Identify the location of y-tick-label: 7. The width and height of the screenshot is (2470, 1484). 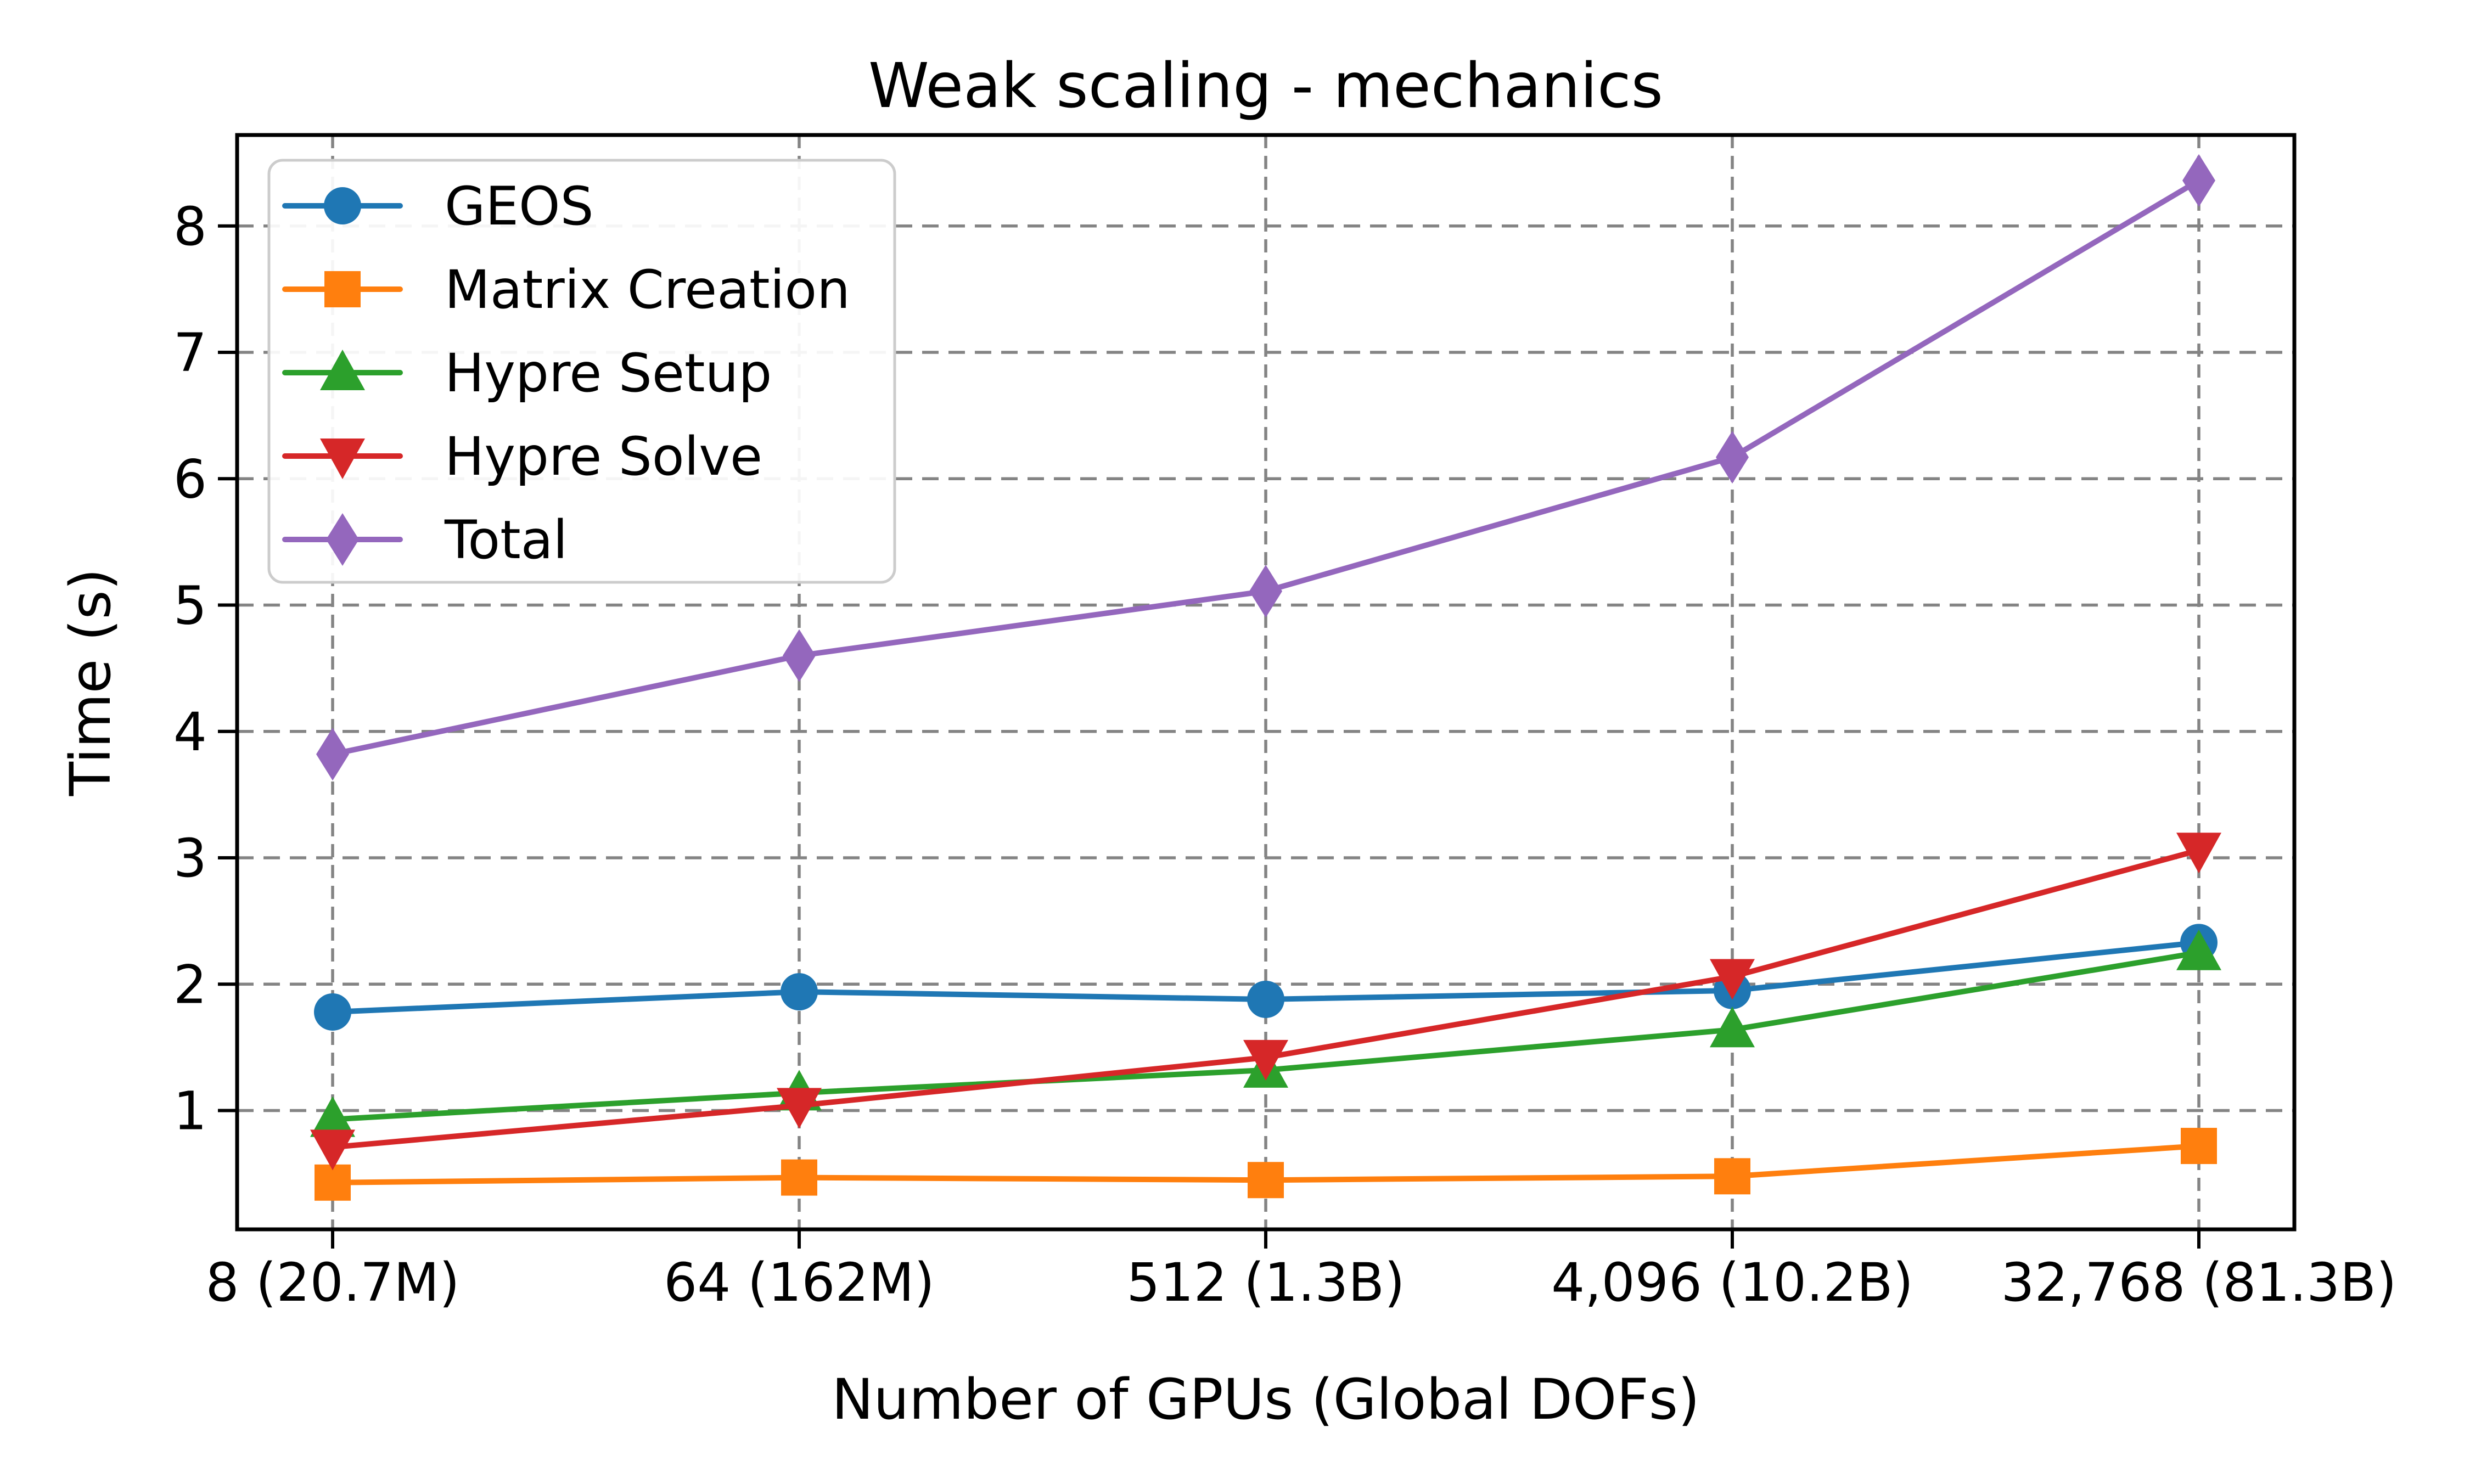
(190, 353).